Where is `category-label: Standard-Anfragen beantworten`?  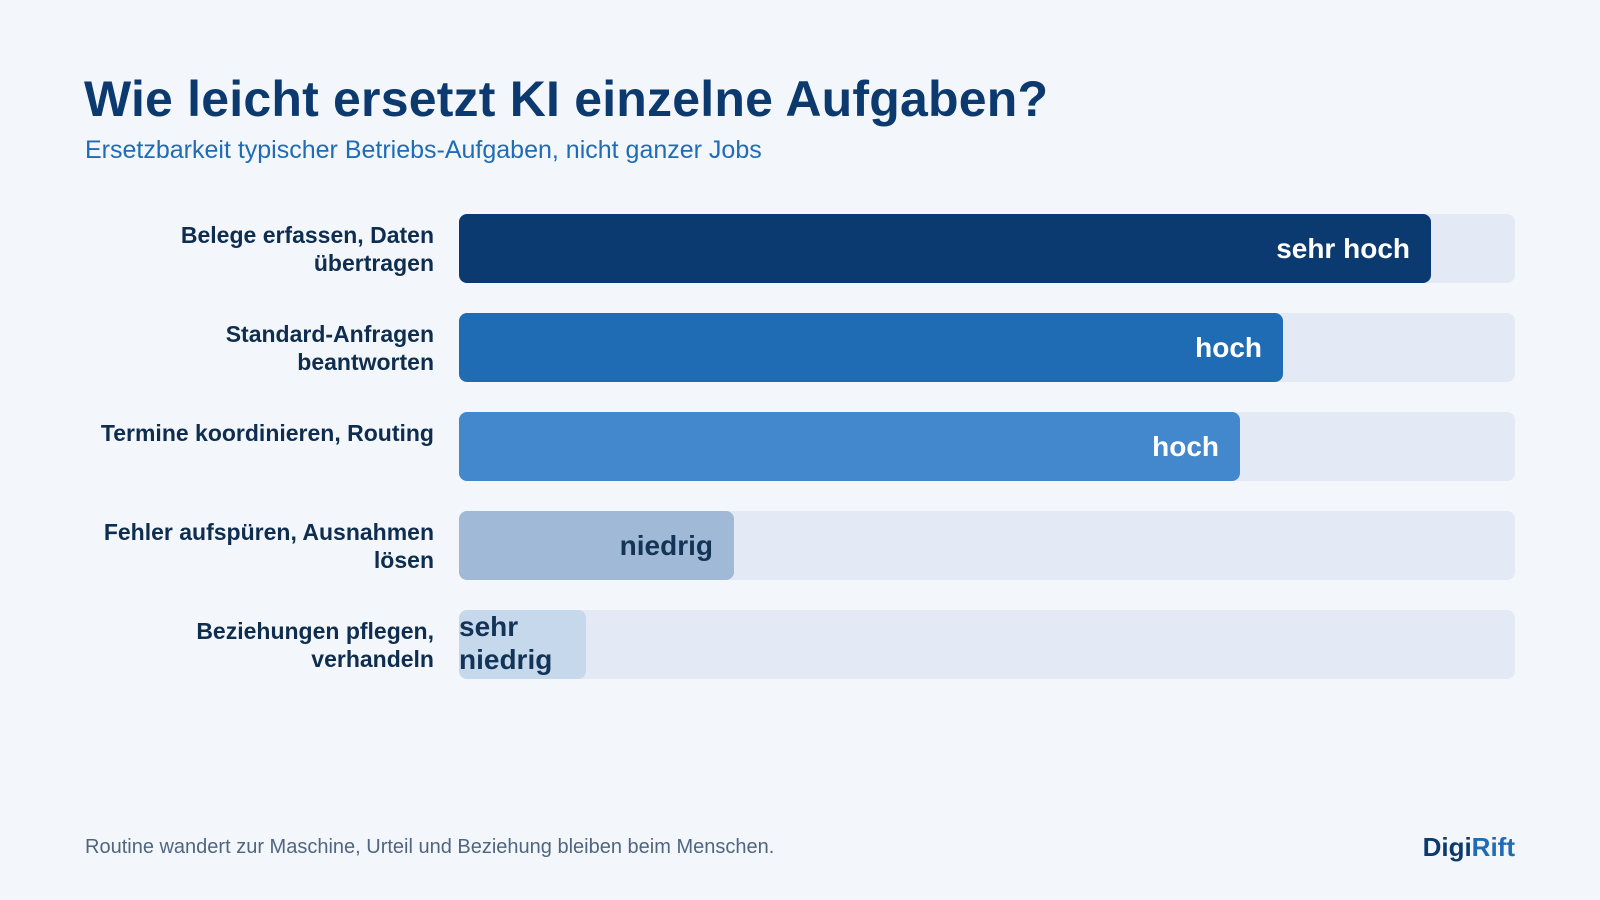 category-label: Standard-Anfragen beantworten is located at coordinates (329, 347).